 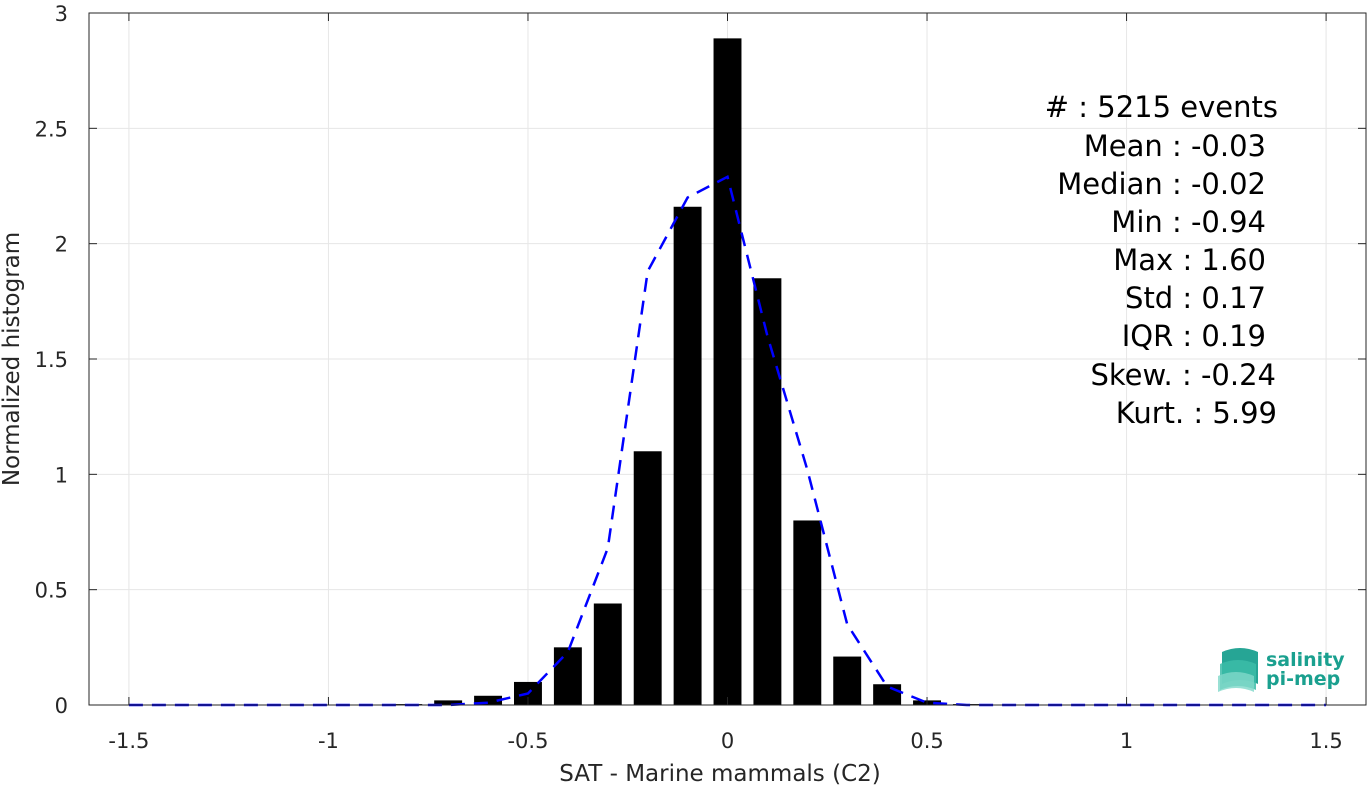 What do you see at coordinates (720, 773) in the screenshot?
I see `x-axis-label: SAT - Marine mammals (C2)` at bounding box center [720, 773].